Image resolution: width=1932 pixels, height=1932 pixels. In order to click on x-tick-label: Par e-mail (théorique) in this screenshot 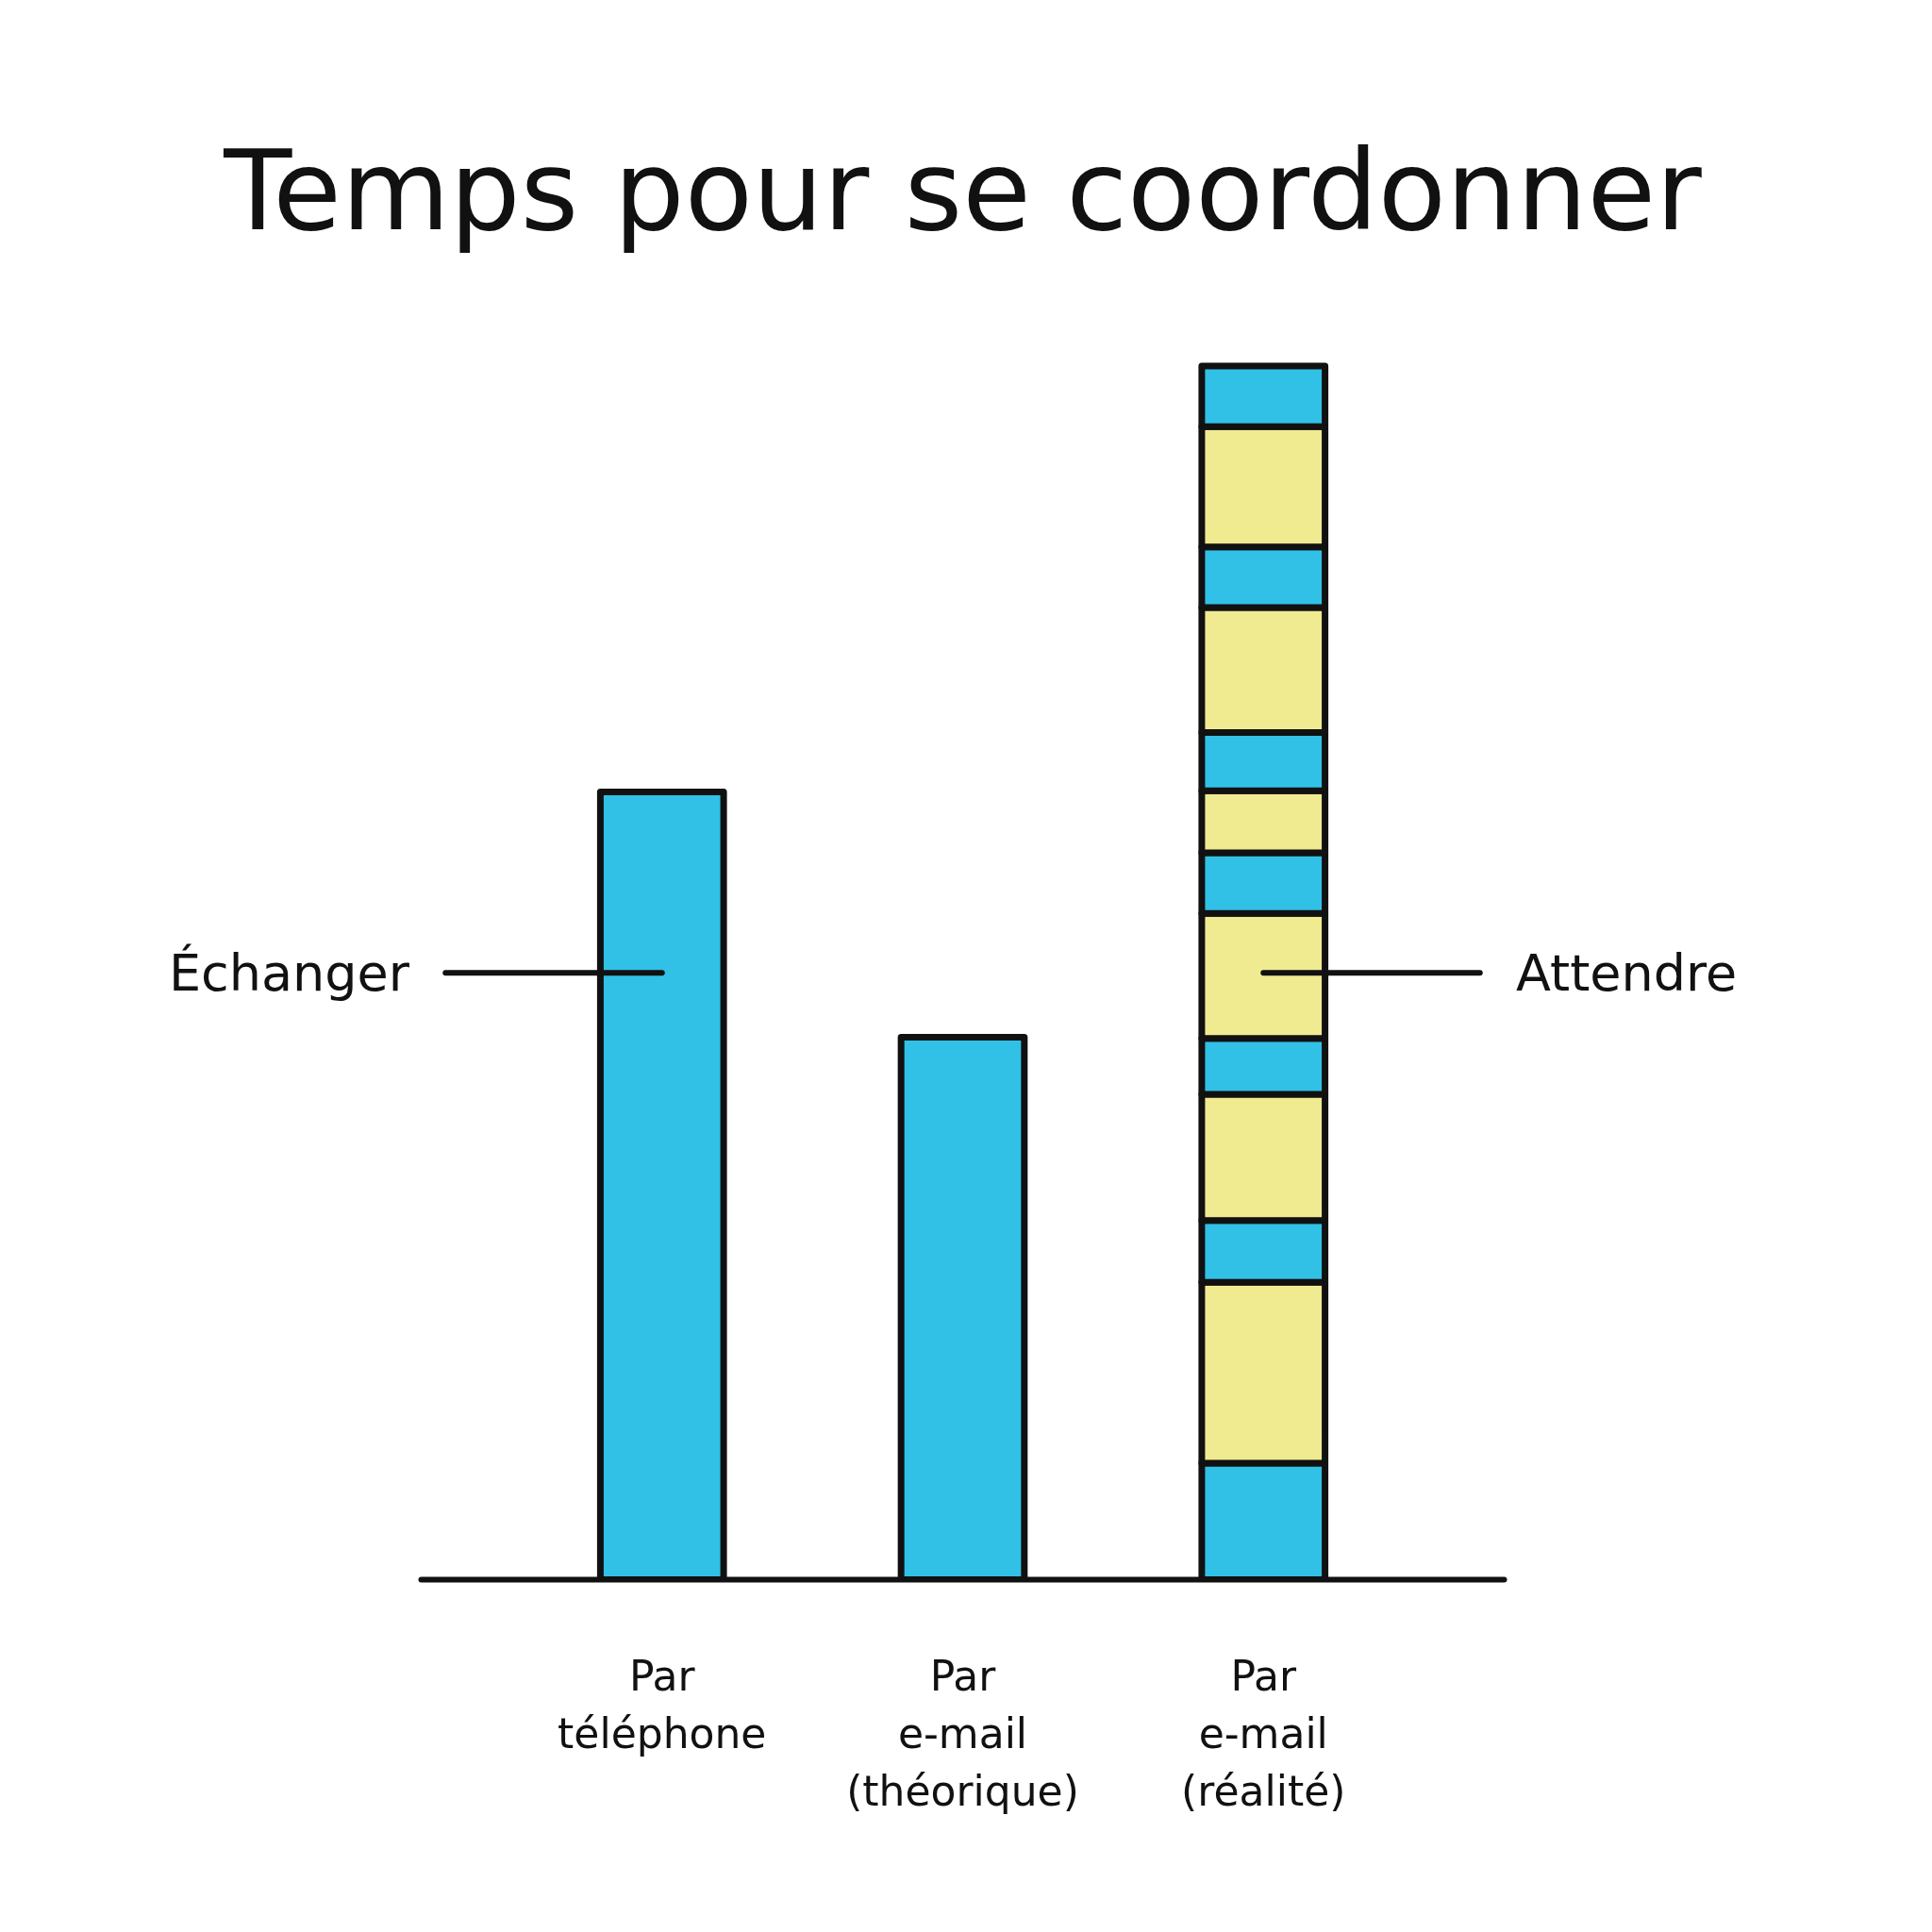, I will do `click(963, 1733)`.